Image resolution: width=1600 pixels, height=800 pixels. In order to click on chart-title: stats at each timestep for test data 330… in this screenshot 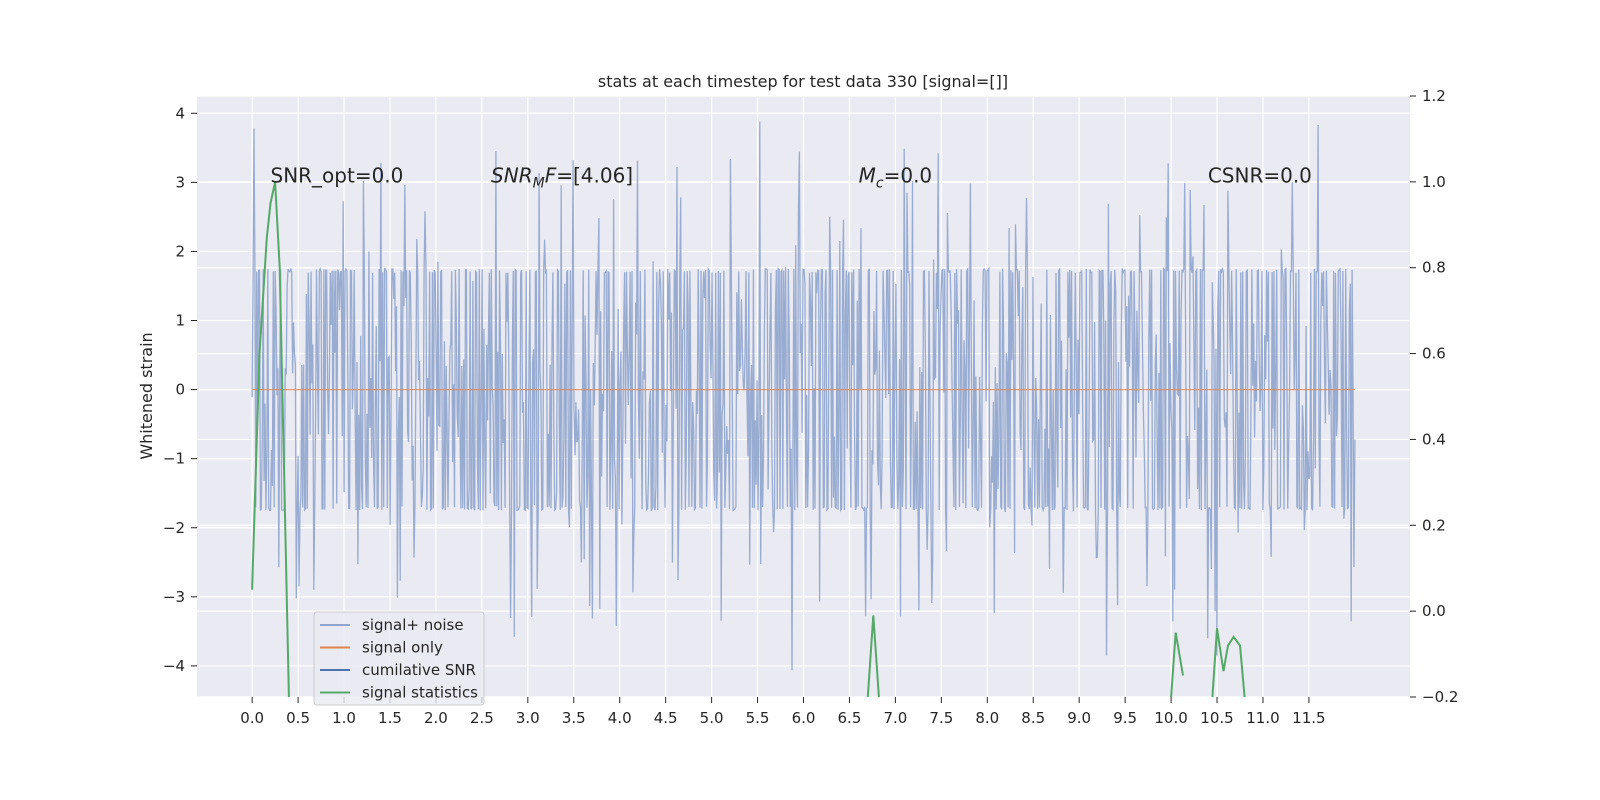, I will do `click(803, 81)`.